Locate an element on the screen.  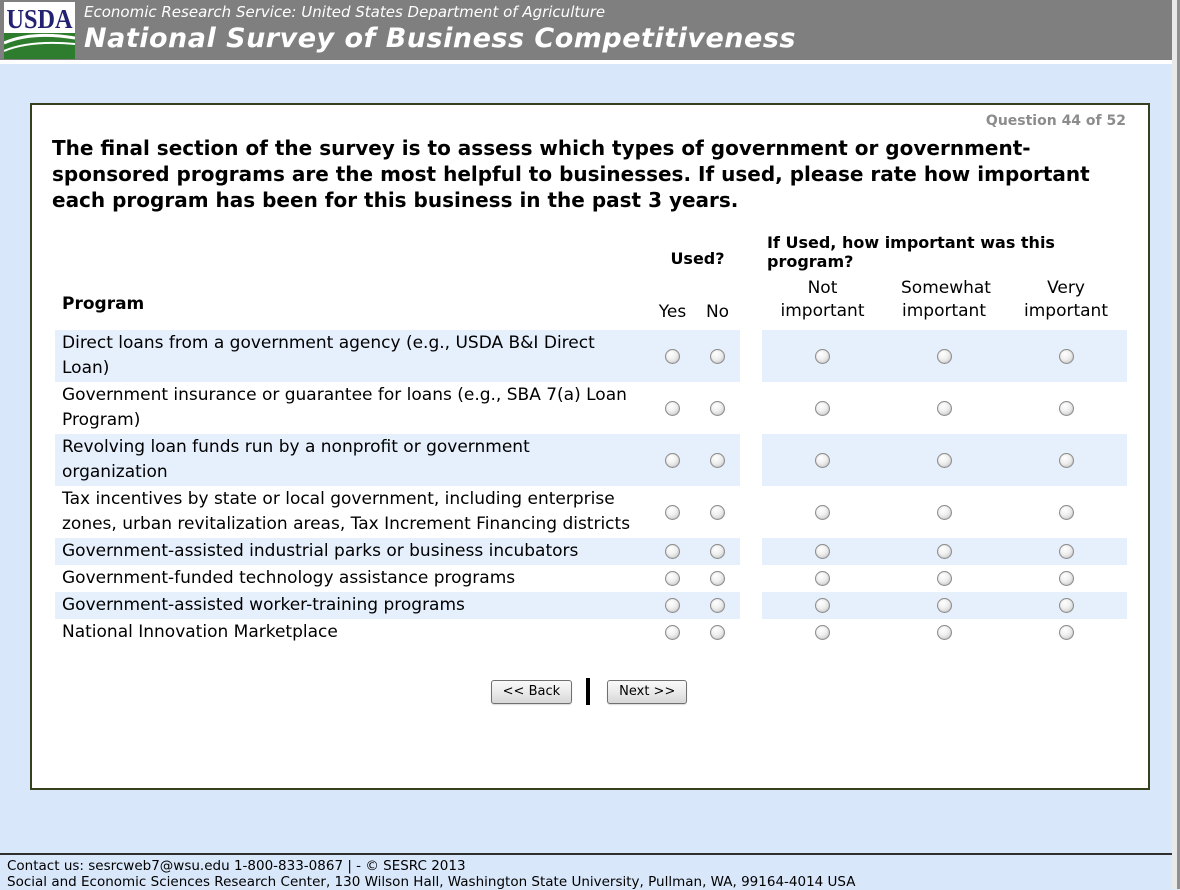
program-label: National Innovation Marketplace is located at coordinates (200, 632).